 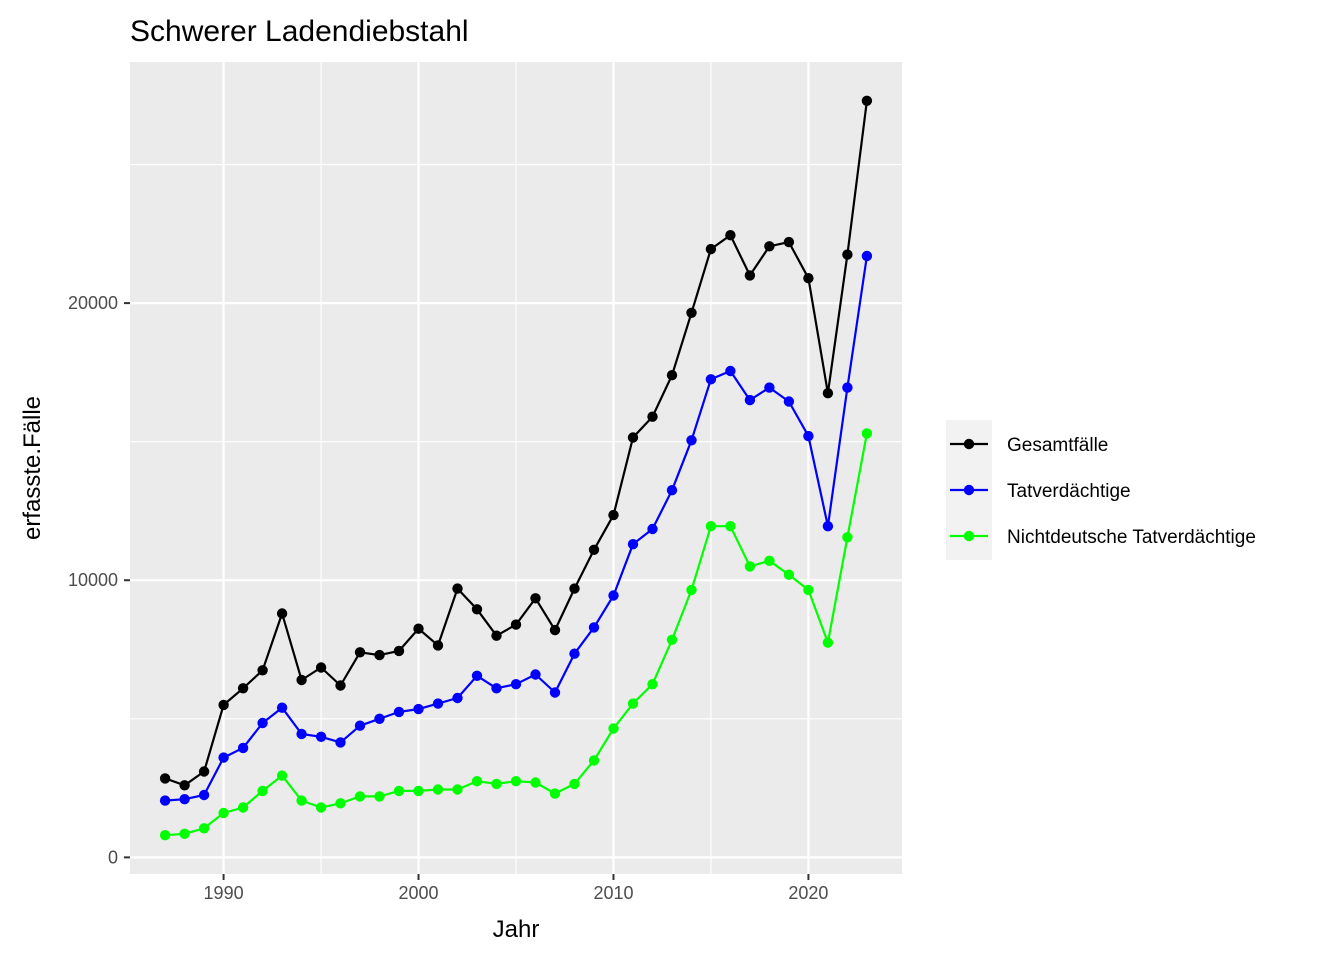 What do you see at coordinates (808, 893) in the screenshot?
I see `x-tick-label: 2020` at bounding box center [808, 893].